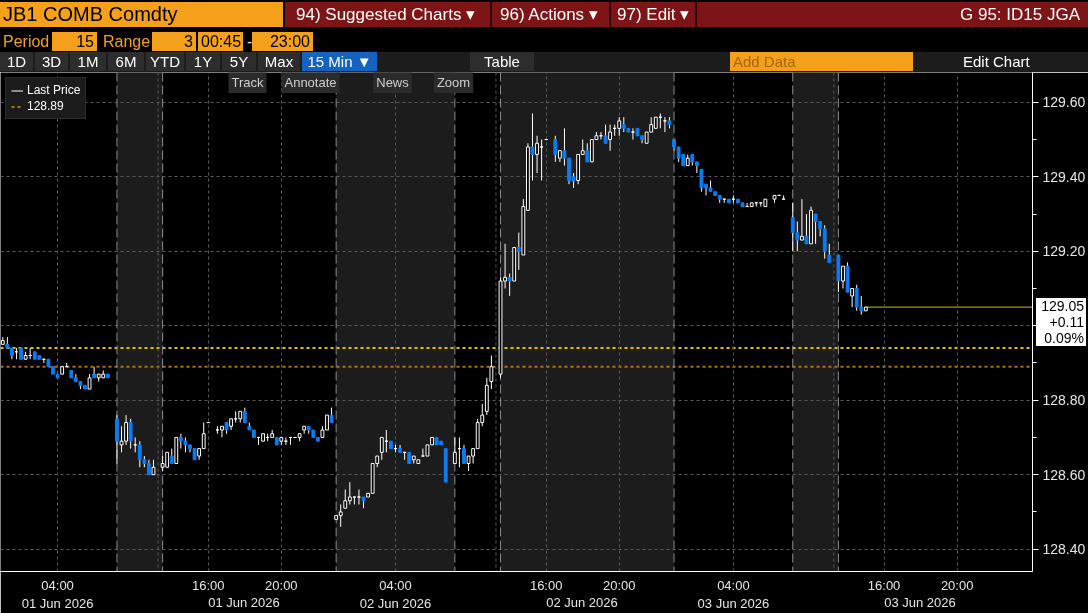 This screenshot has width=1088, height=613. Describe the element at coordinates (502, 61) in the screenshot. I see `text: Table` at that location.